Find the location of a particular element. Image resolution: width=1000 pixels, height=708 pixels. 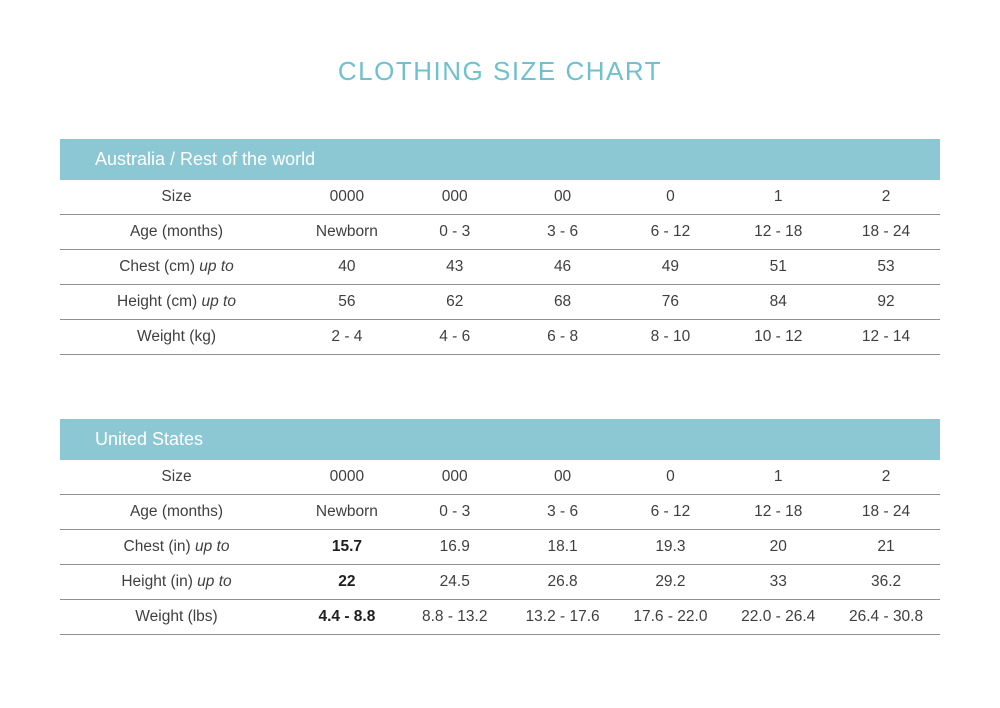

size-value-cell: 10 - 12 is located at coordinates (778, 336).